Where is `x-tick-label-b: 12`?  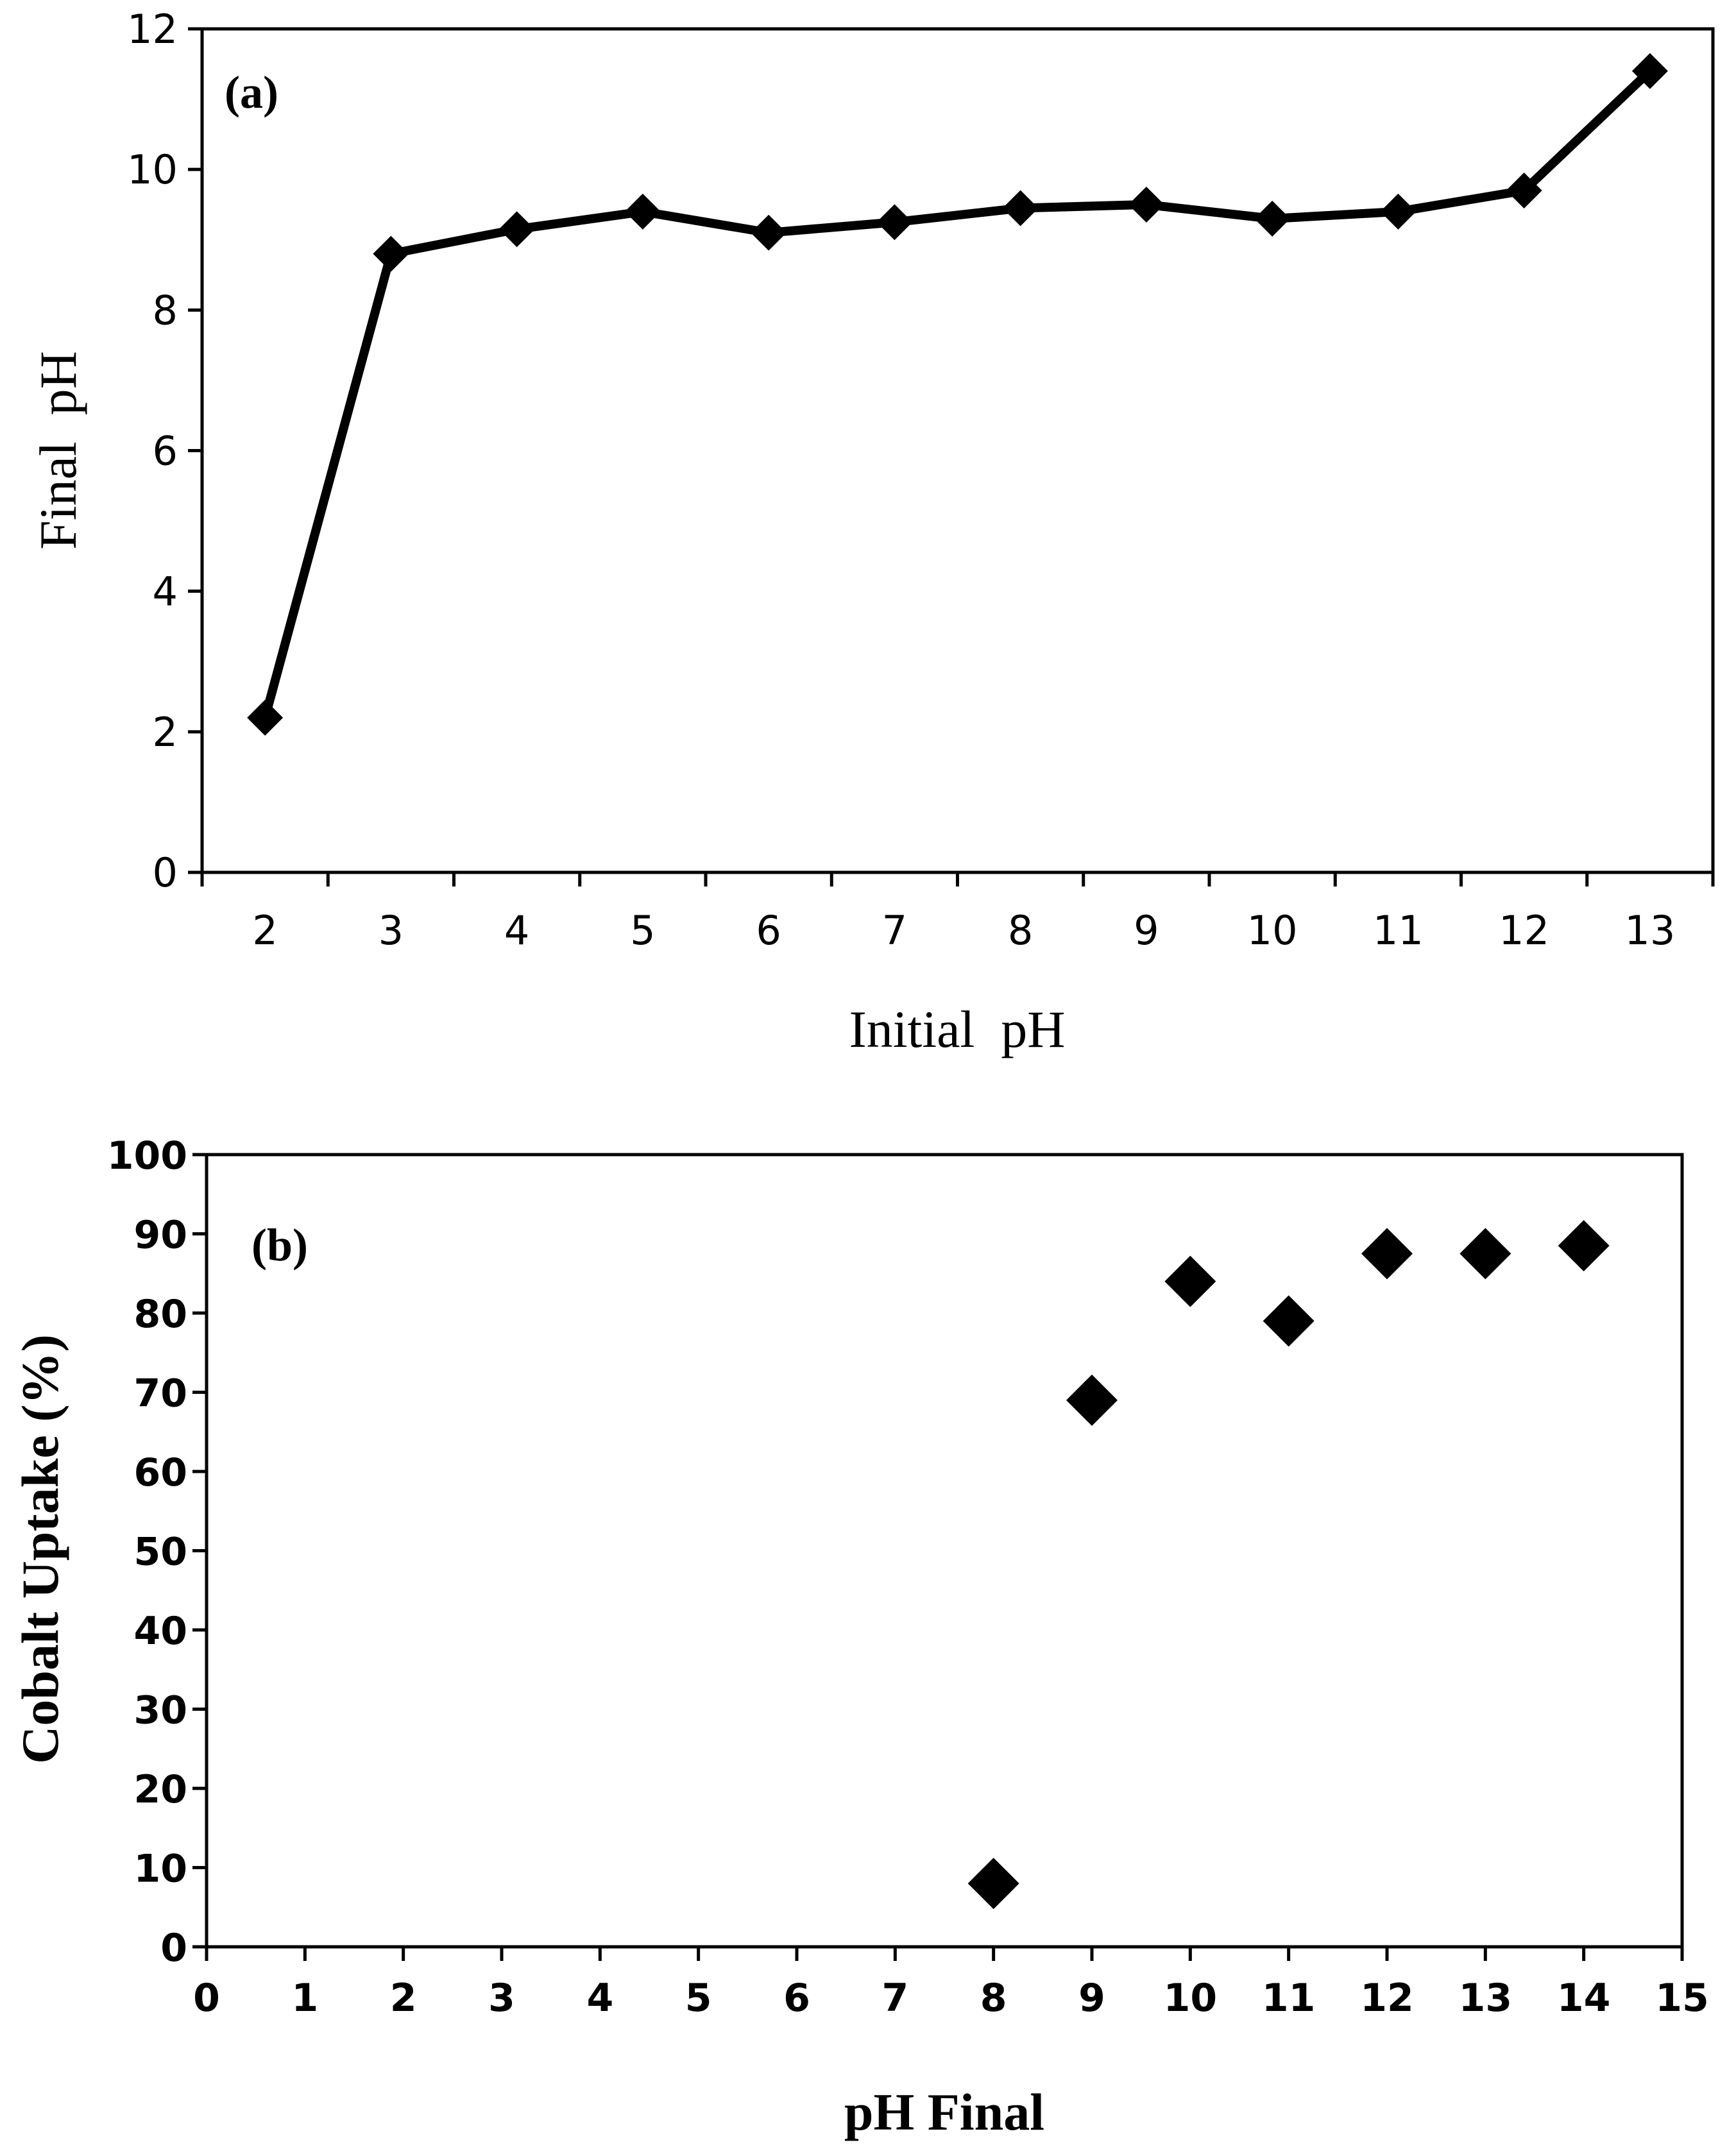
x-tick-label-b: 12 is located at coordinates (1387, 1998).